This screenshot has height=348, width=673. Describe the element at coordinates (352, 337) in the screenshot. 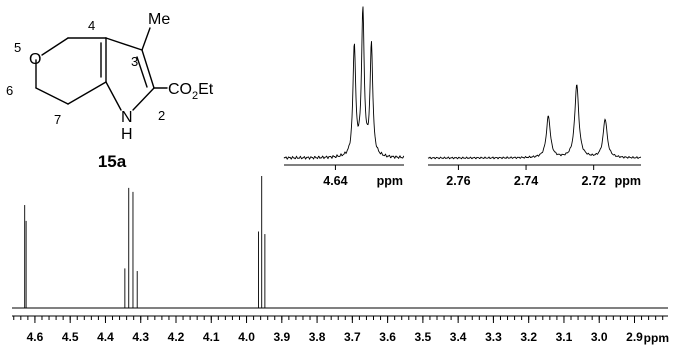

I see `main-tick-label-9: 3.7` at that location.